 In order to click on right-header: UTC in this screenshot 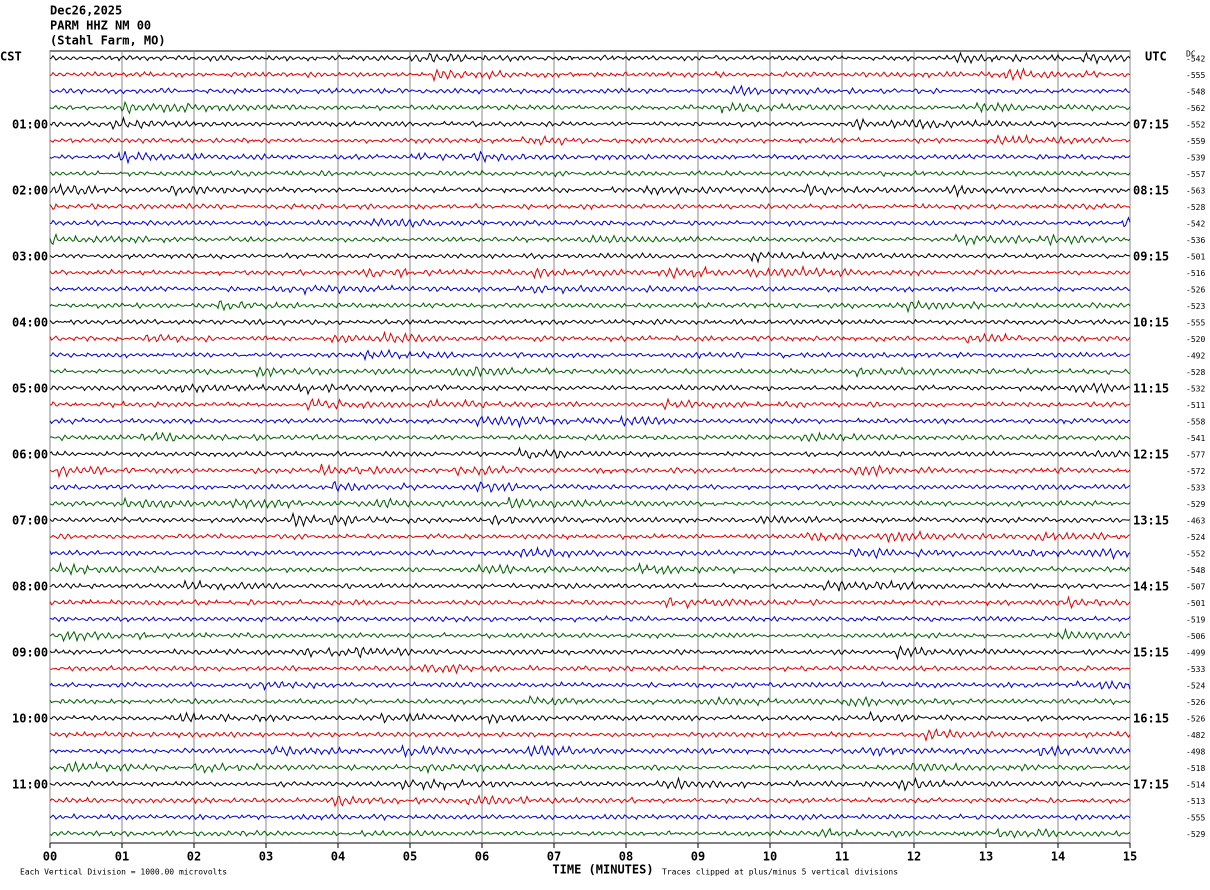, I will do `click(1156, 57)`.